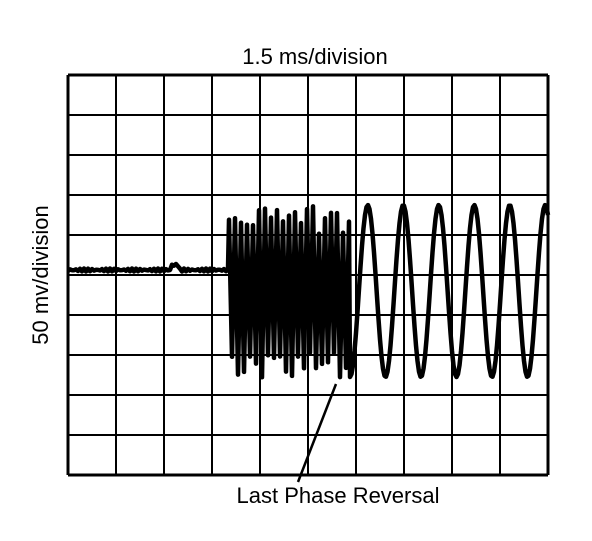 The height and width of the screenshot is (541, 592). Describe the element at coordinates (338, 495) in the screenshot. I see `annotation-label: Last Phase Reversal` at that location.